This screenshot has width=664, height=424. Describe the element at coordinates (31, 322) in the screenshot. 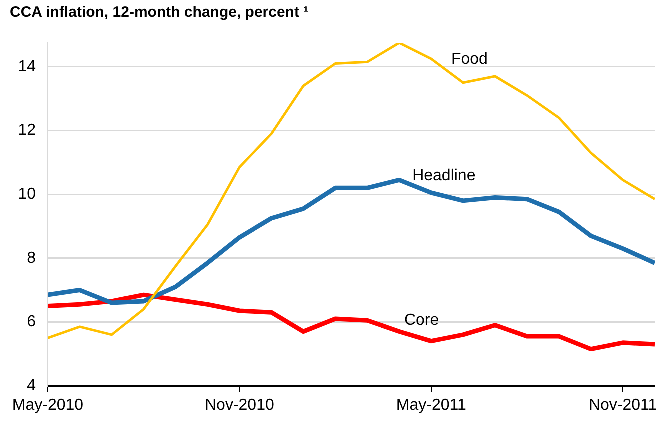

I see `y-tick-label: 6` at that location.